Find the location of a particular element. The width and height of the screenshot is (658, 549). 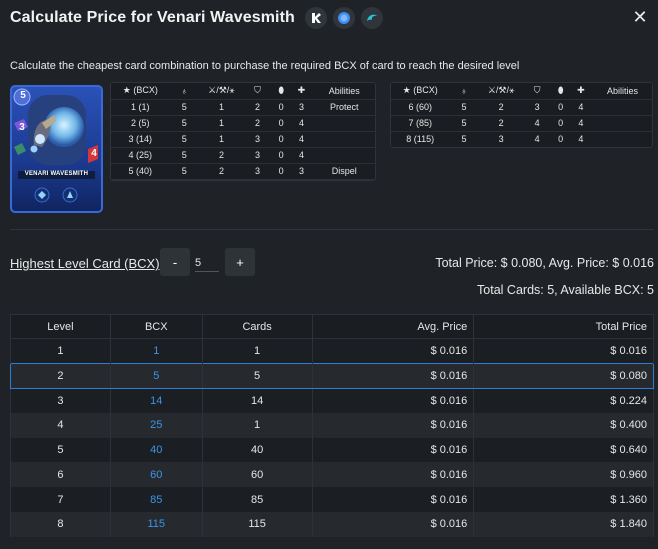

total-price-cell: $ 1.840 is located at coordinates (563, 524).